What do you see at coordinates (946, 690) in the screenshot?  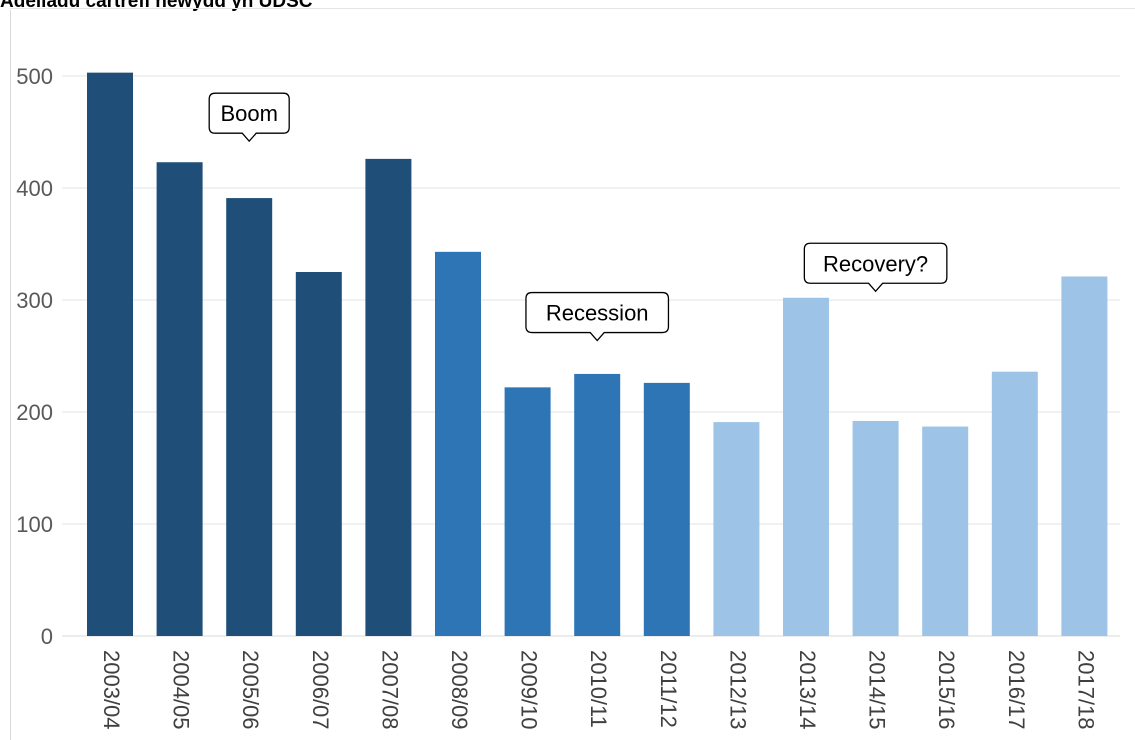 I see `x-tick-label: 2015/16` at bounding box center [946, 690].